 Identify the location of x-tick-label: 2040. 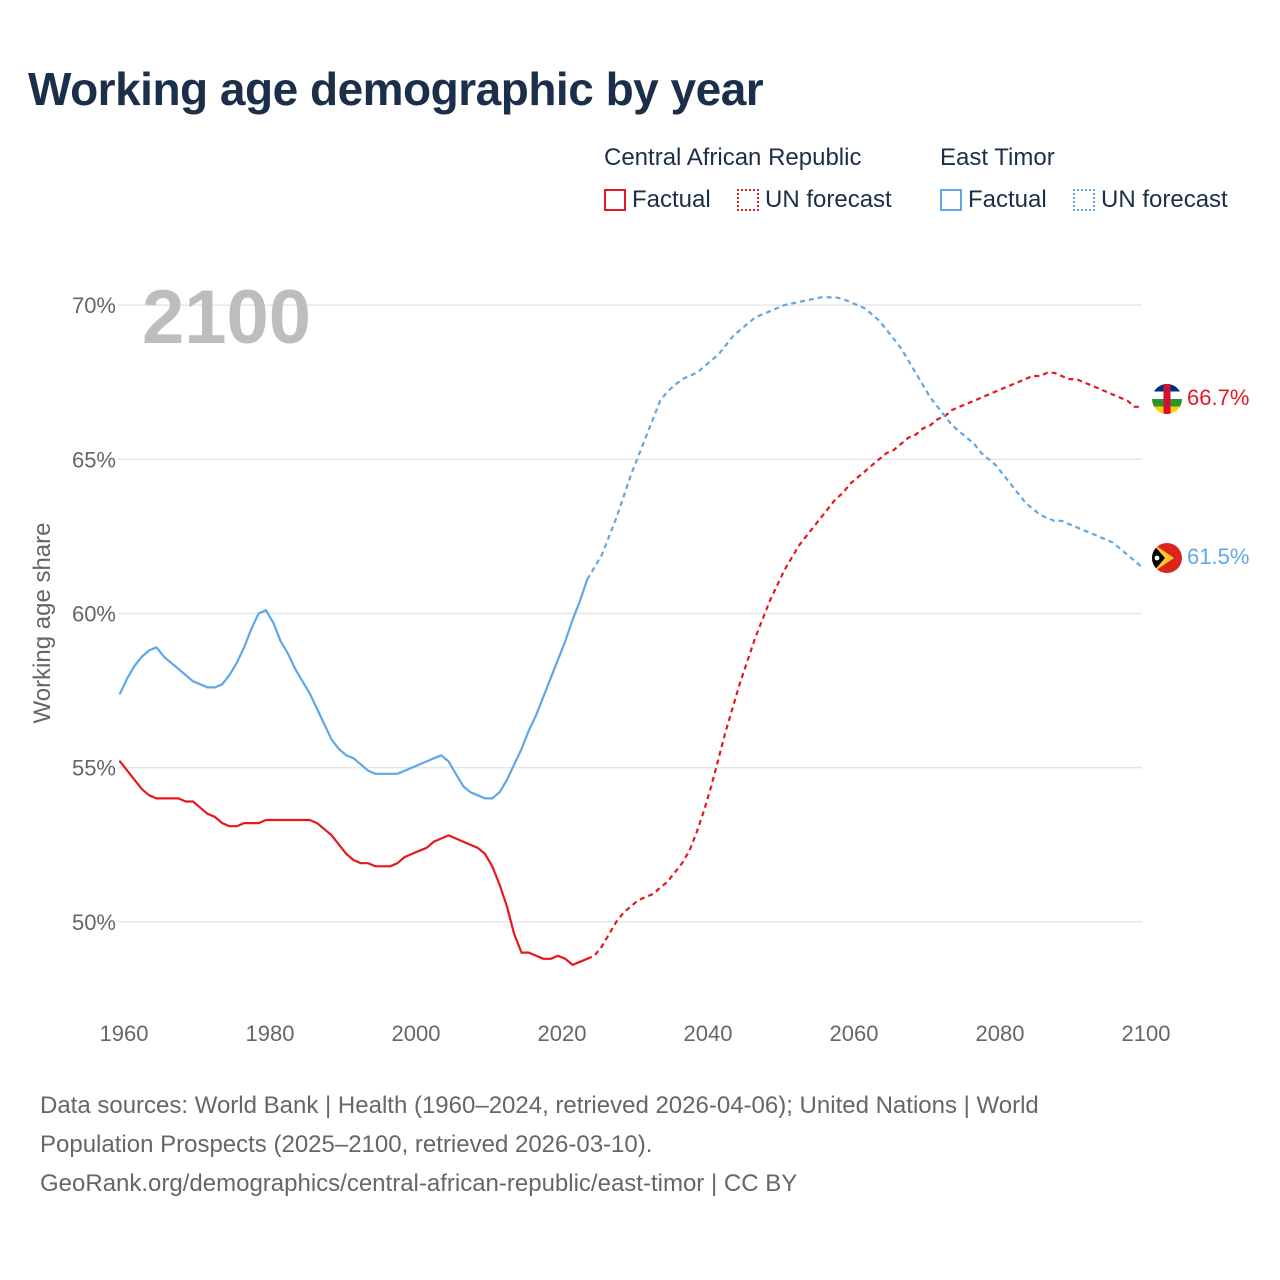
(708, 1033).